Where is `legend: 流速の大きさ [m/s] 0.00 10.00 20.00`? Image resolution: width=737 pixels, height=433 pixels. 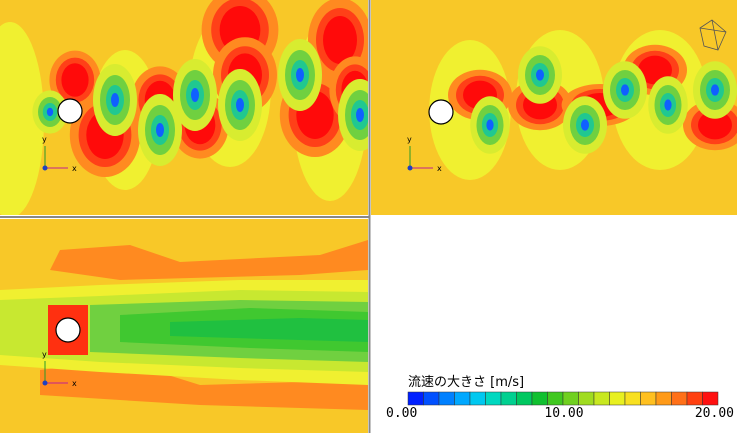 legend: 流速の大きさ [m/s] 0.00 10.00 20.00 is located at coordinates (560, 398).